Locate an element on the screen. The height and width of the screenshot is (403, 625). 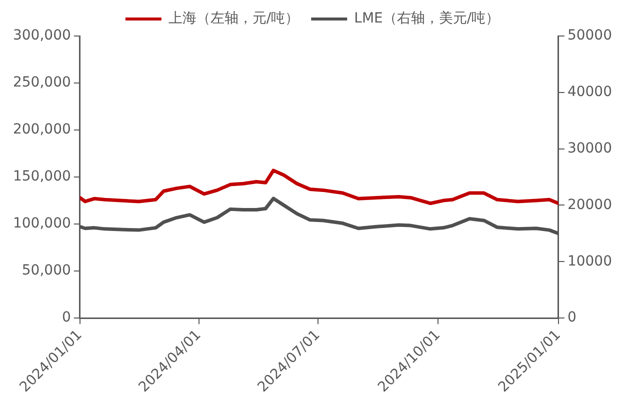
legend-label: LME（右轴，美元/吨） is located at coordinates (427, 18).